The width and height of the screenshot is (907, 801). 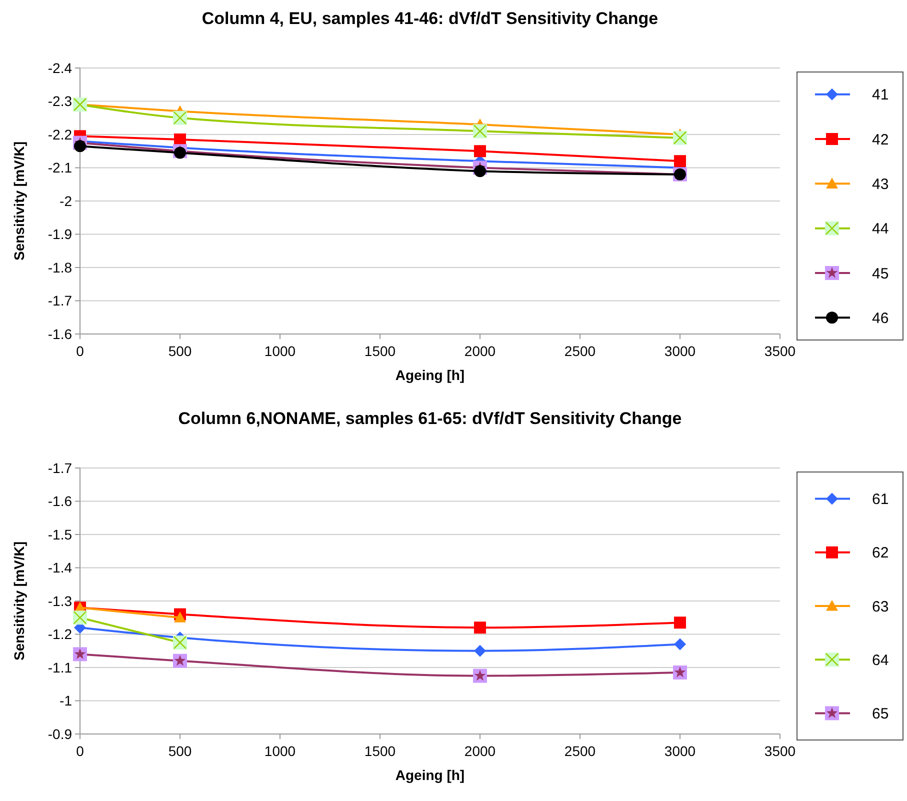 I want to click on y-tick-label: -1.8, so click(x=60, y=267).